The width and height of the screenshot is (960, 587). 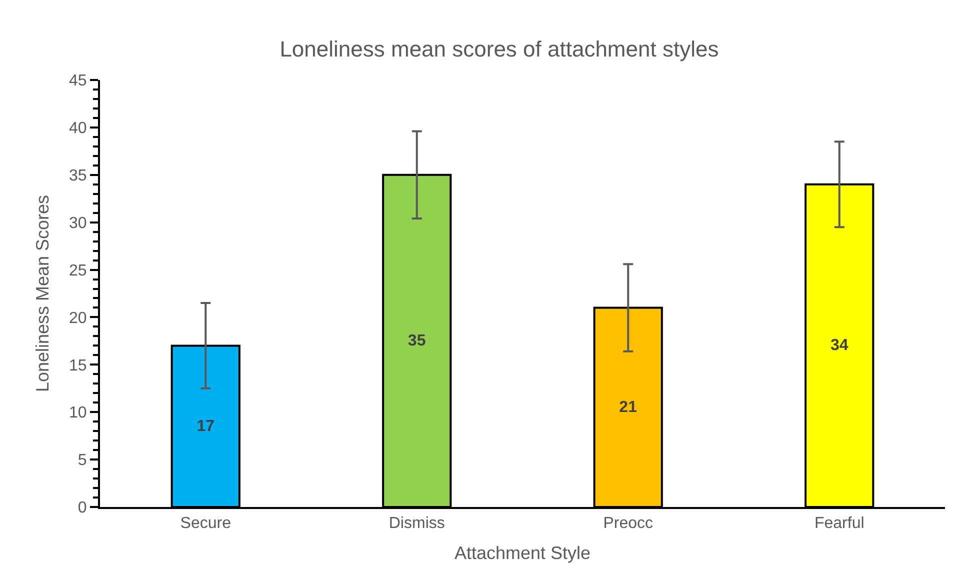 What do you see at coordinates (416, 523) in the screenshot?
I see `x-tick-label: Dismiss` at bounding box center [416, 523].